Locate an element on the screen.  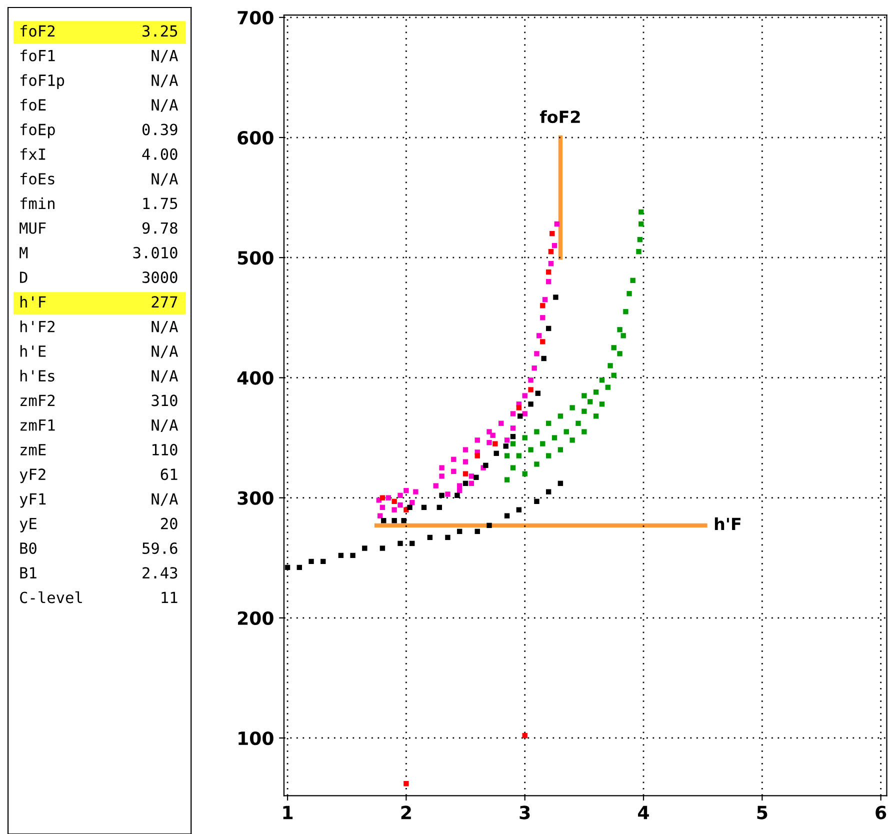
y-tick-label: 600 is located at coordinates (256, 137).